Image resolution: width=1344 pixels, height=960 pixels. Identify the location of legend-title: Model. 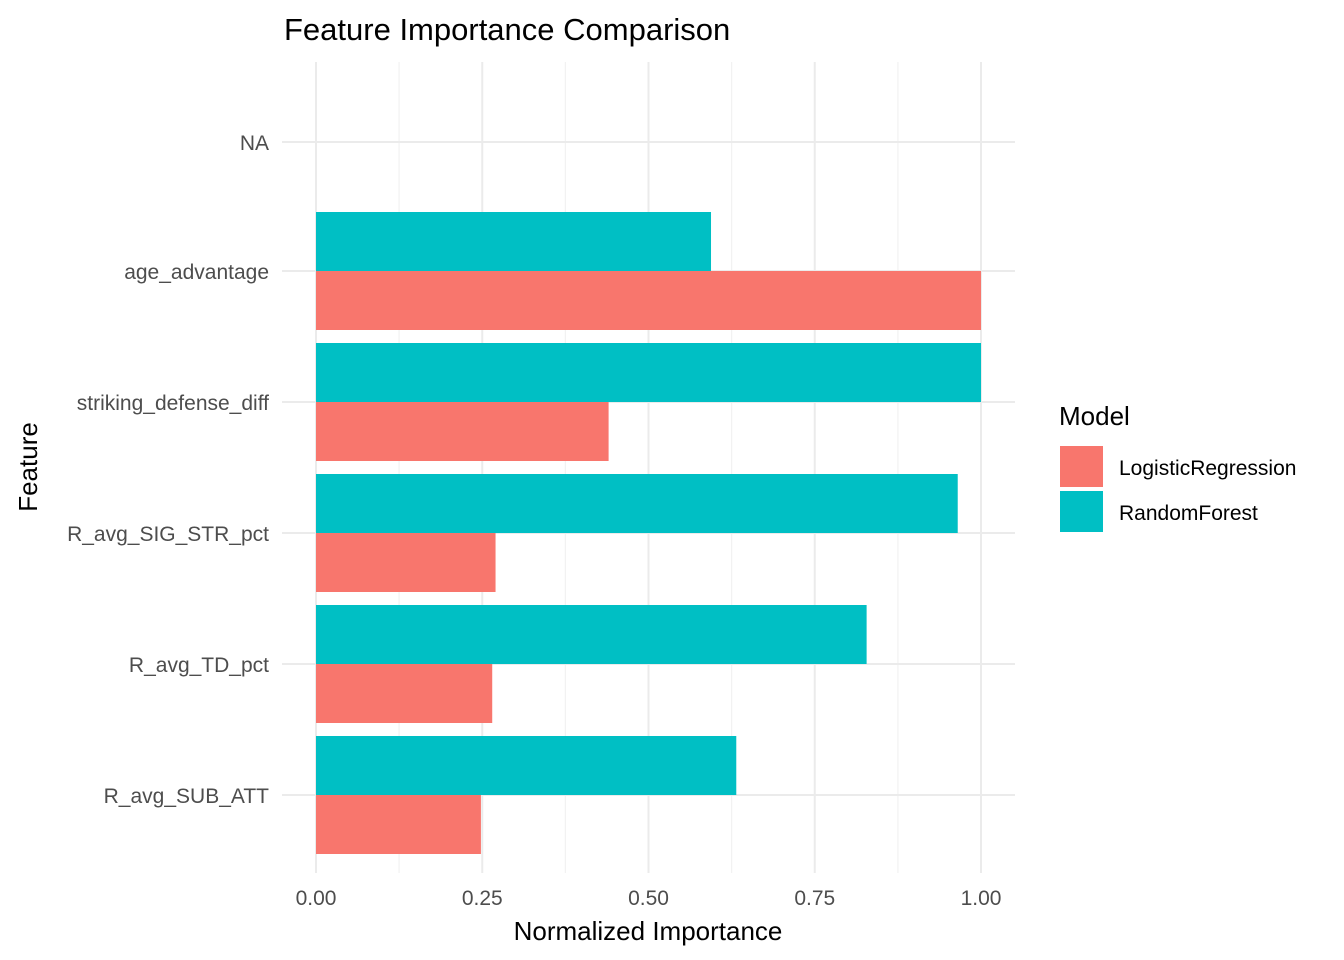
(1094, 416).